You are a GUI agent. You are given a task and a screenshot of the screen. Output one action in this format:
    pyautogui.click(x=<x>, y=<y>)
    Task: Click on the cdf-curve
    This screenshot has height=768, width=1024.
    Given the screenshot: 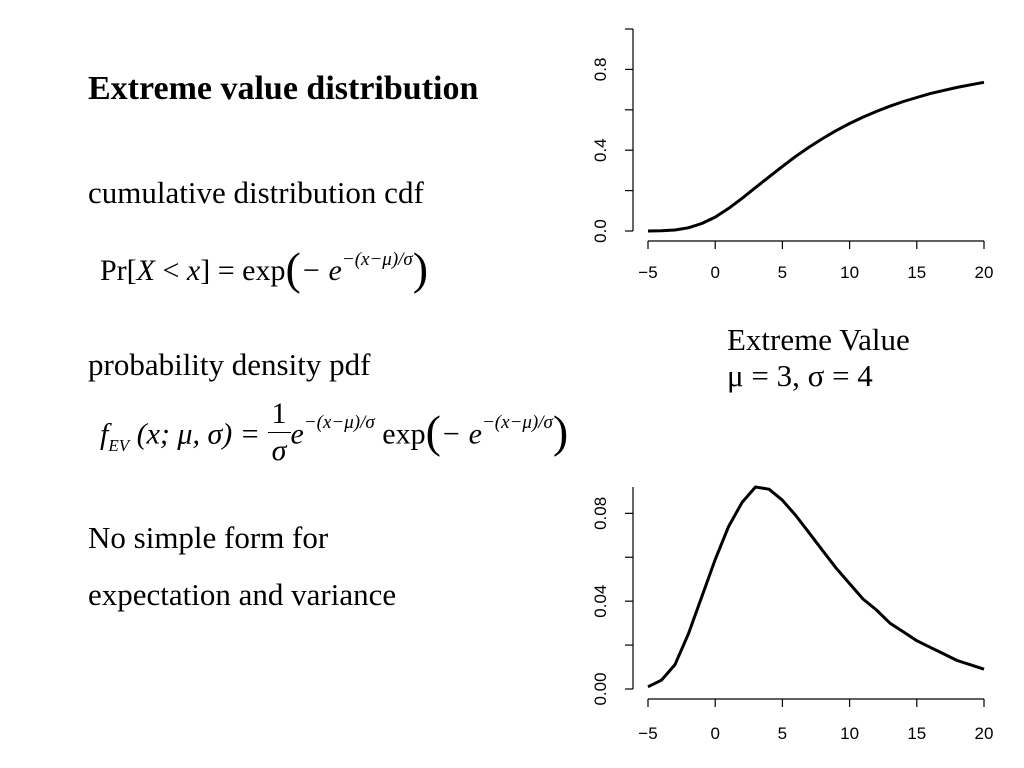 What is the action you would take?
    pyautogui.click(x=816, y=156)
    